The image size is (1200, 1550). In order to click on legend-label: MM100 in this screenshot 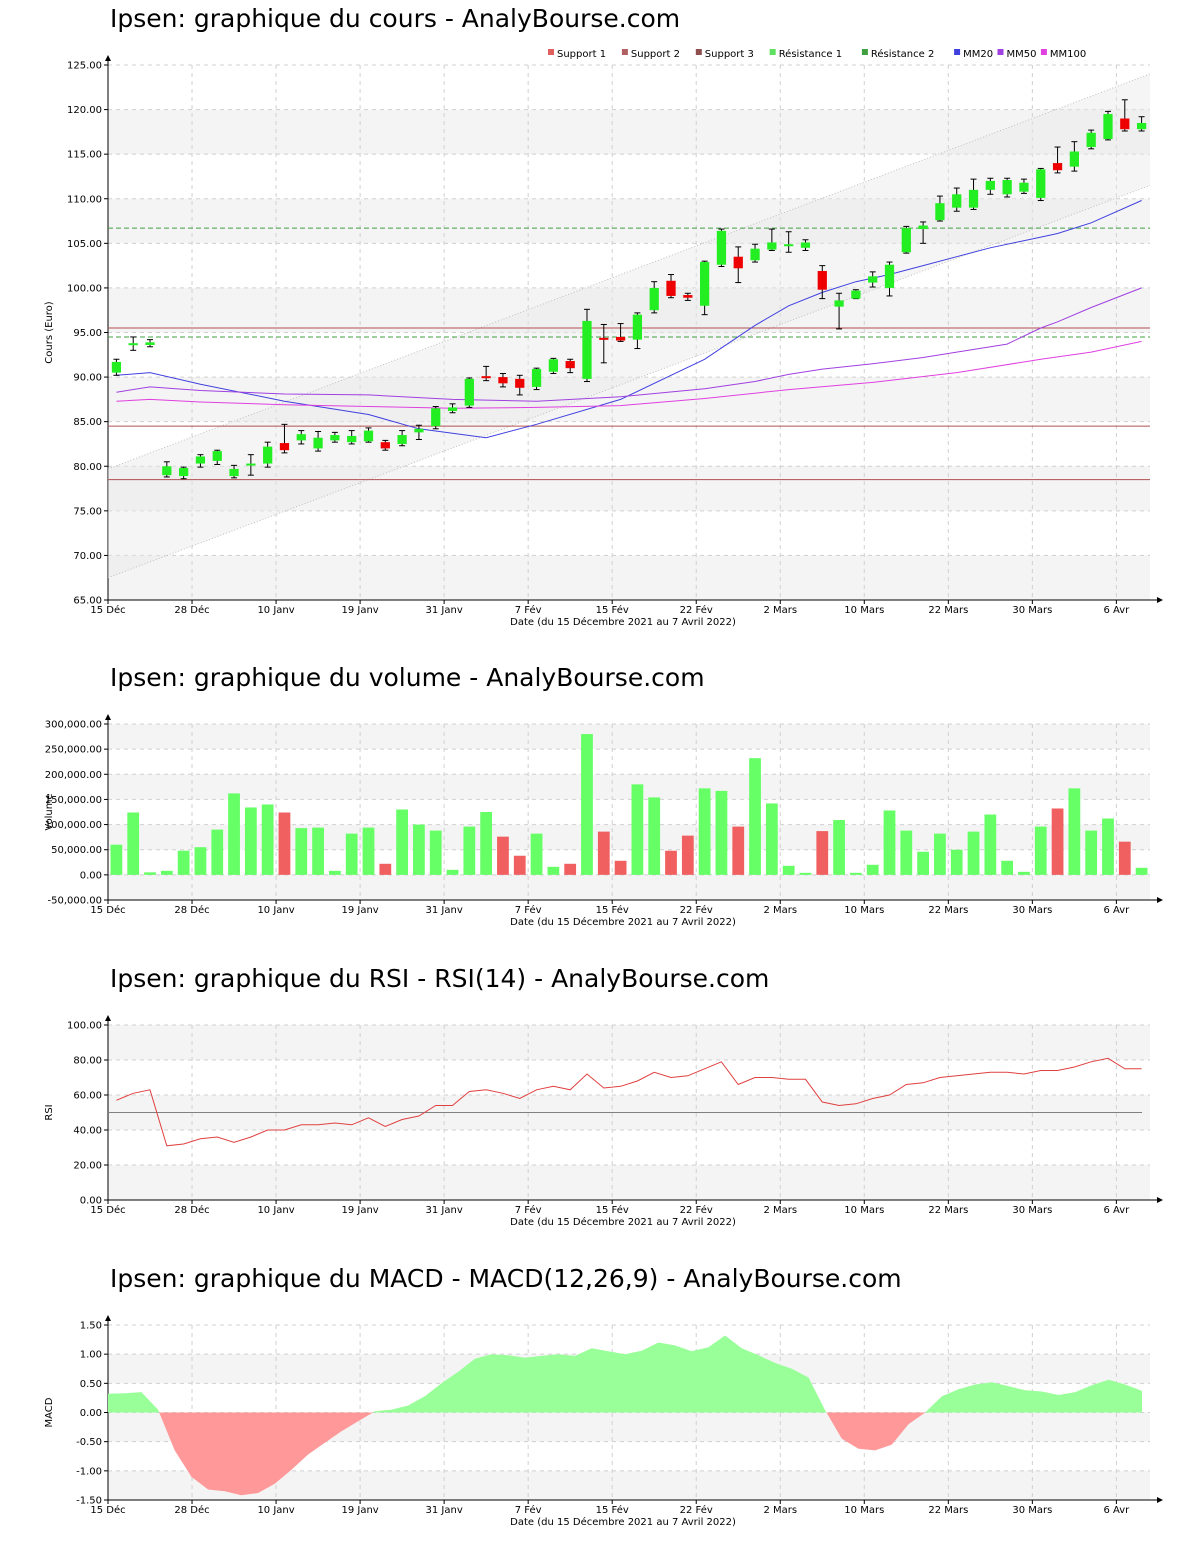, I will do `click(1068, 54)`.